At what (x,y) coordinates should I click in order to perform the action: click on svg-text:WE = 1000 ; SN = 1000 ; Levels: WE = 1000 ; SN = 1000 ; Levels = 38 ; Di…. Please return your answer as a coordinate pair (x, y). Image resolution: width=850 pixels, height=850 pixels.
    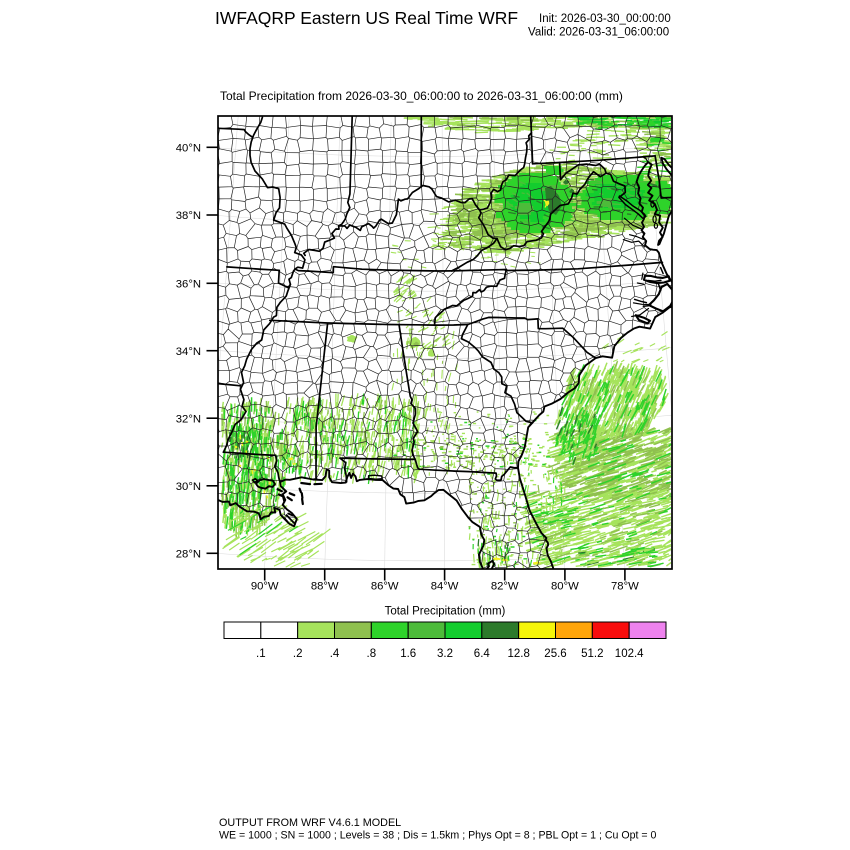
    Looking at the image, I should click on (438, 836).